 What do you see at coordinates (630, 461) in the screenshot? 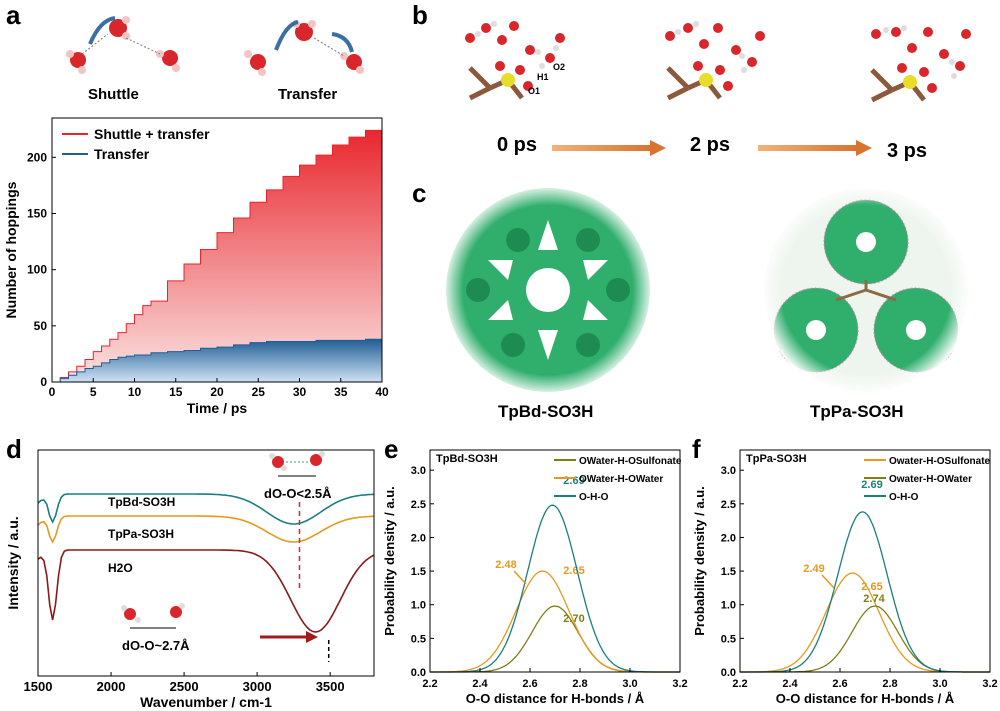
I see `legend-label-0: OWater-H-OSulfonate` at bounding box center [630, 461].